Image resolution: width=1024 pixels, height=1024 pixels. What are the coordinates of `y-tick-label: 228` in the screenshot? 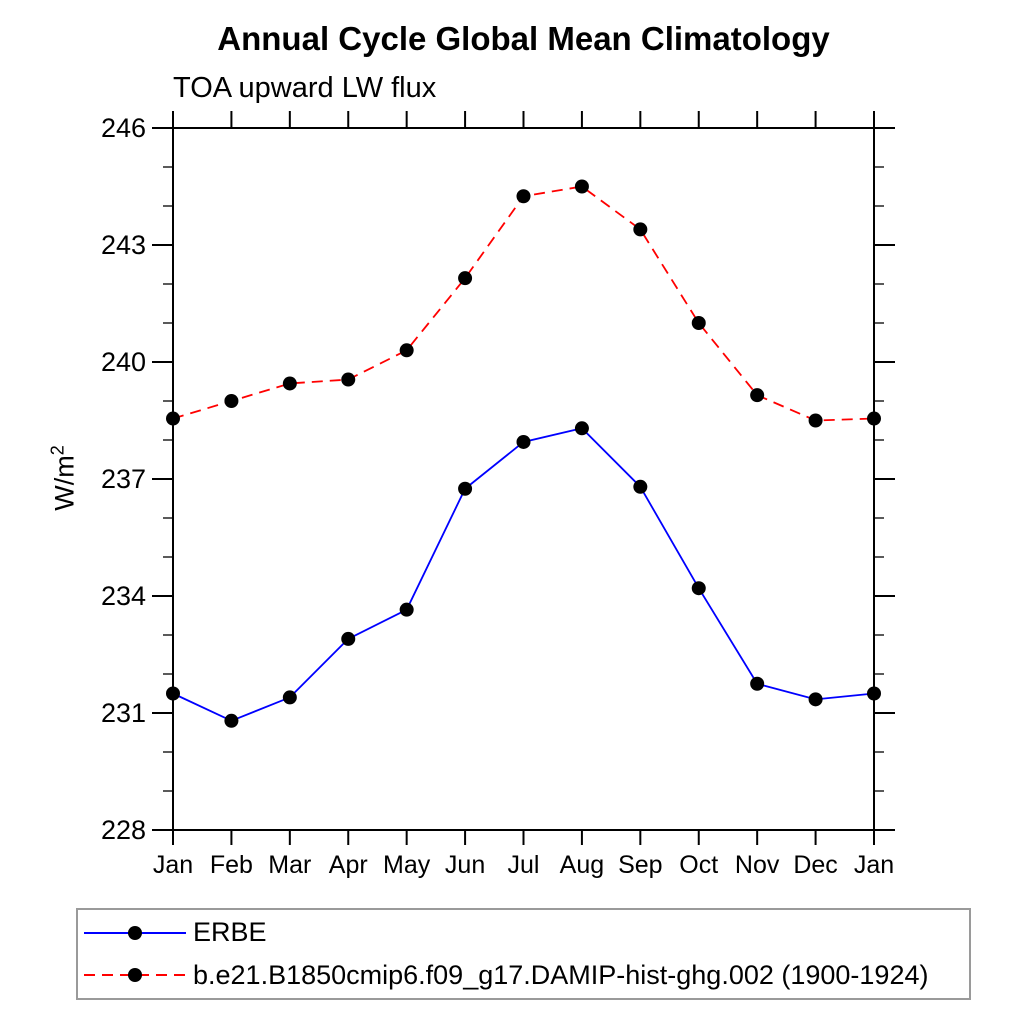 It's located at (123, 830).